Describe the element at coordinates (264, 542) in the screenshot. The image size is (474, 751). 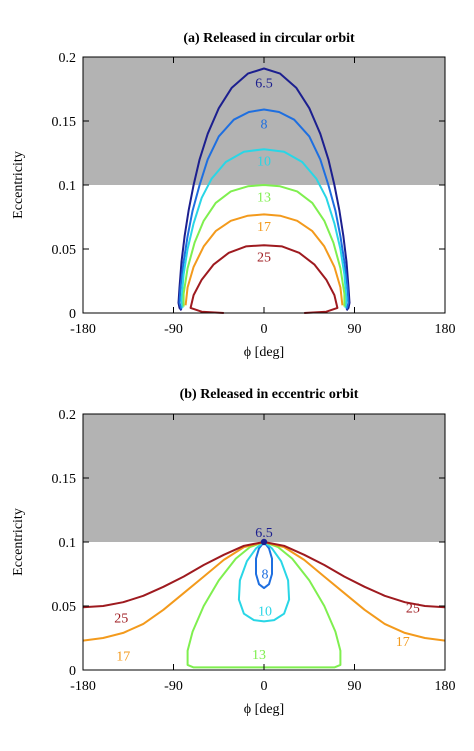
I see `contour-origin-point` at that location.